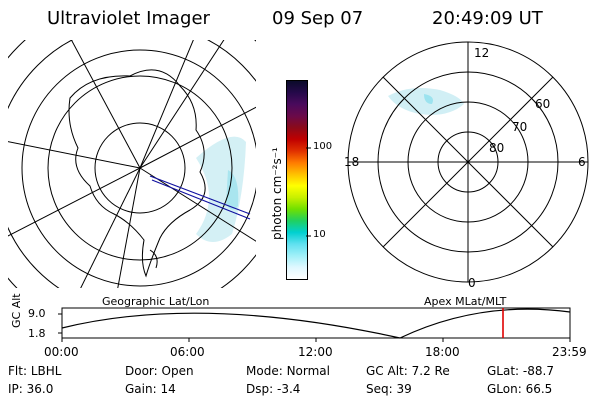 The image size is (600, 400). What do you see at coordinates (37, 333) in the screenshot?
I see `ytick-1-8: 1.8` at bounding box center [37, 333].